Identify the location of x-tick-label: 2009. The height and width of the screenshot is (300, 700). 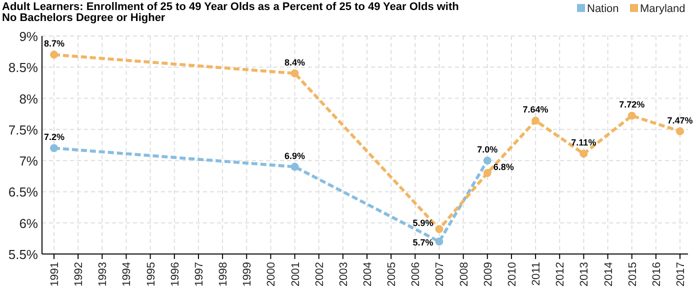
(488, 274).